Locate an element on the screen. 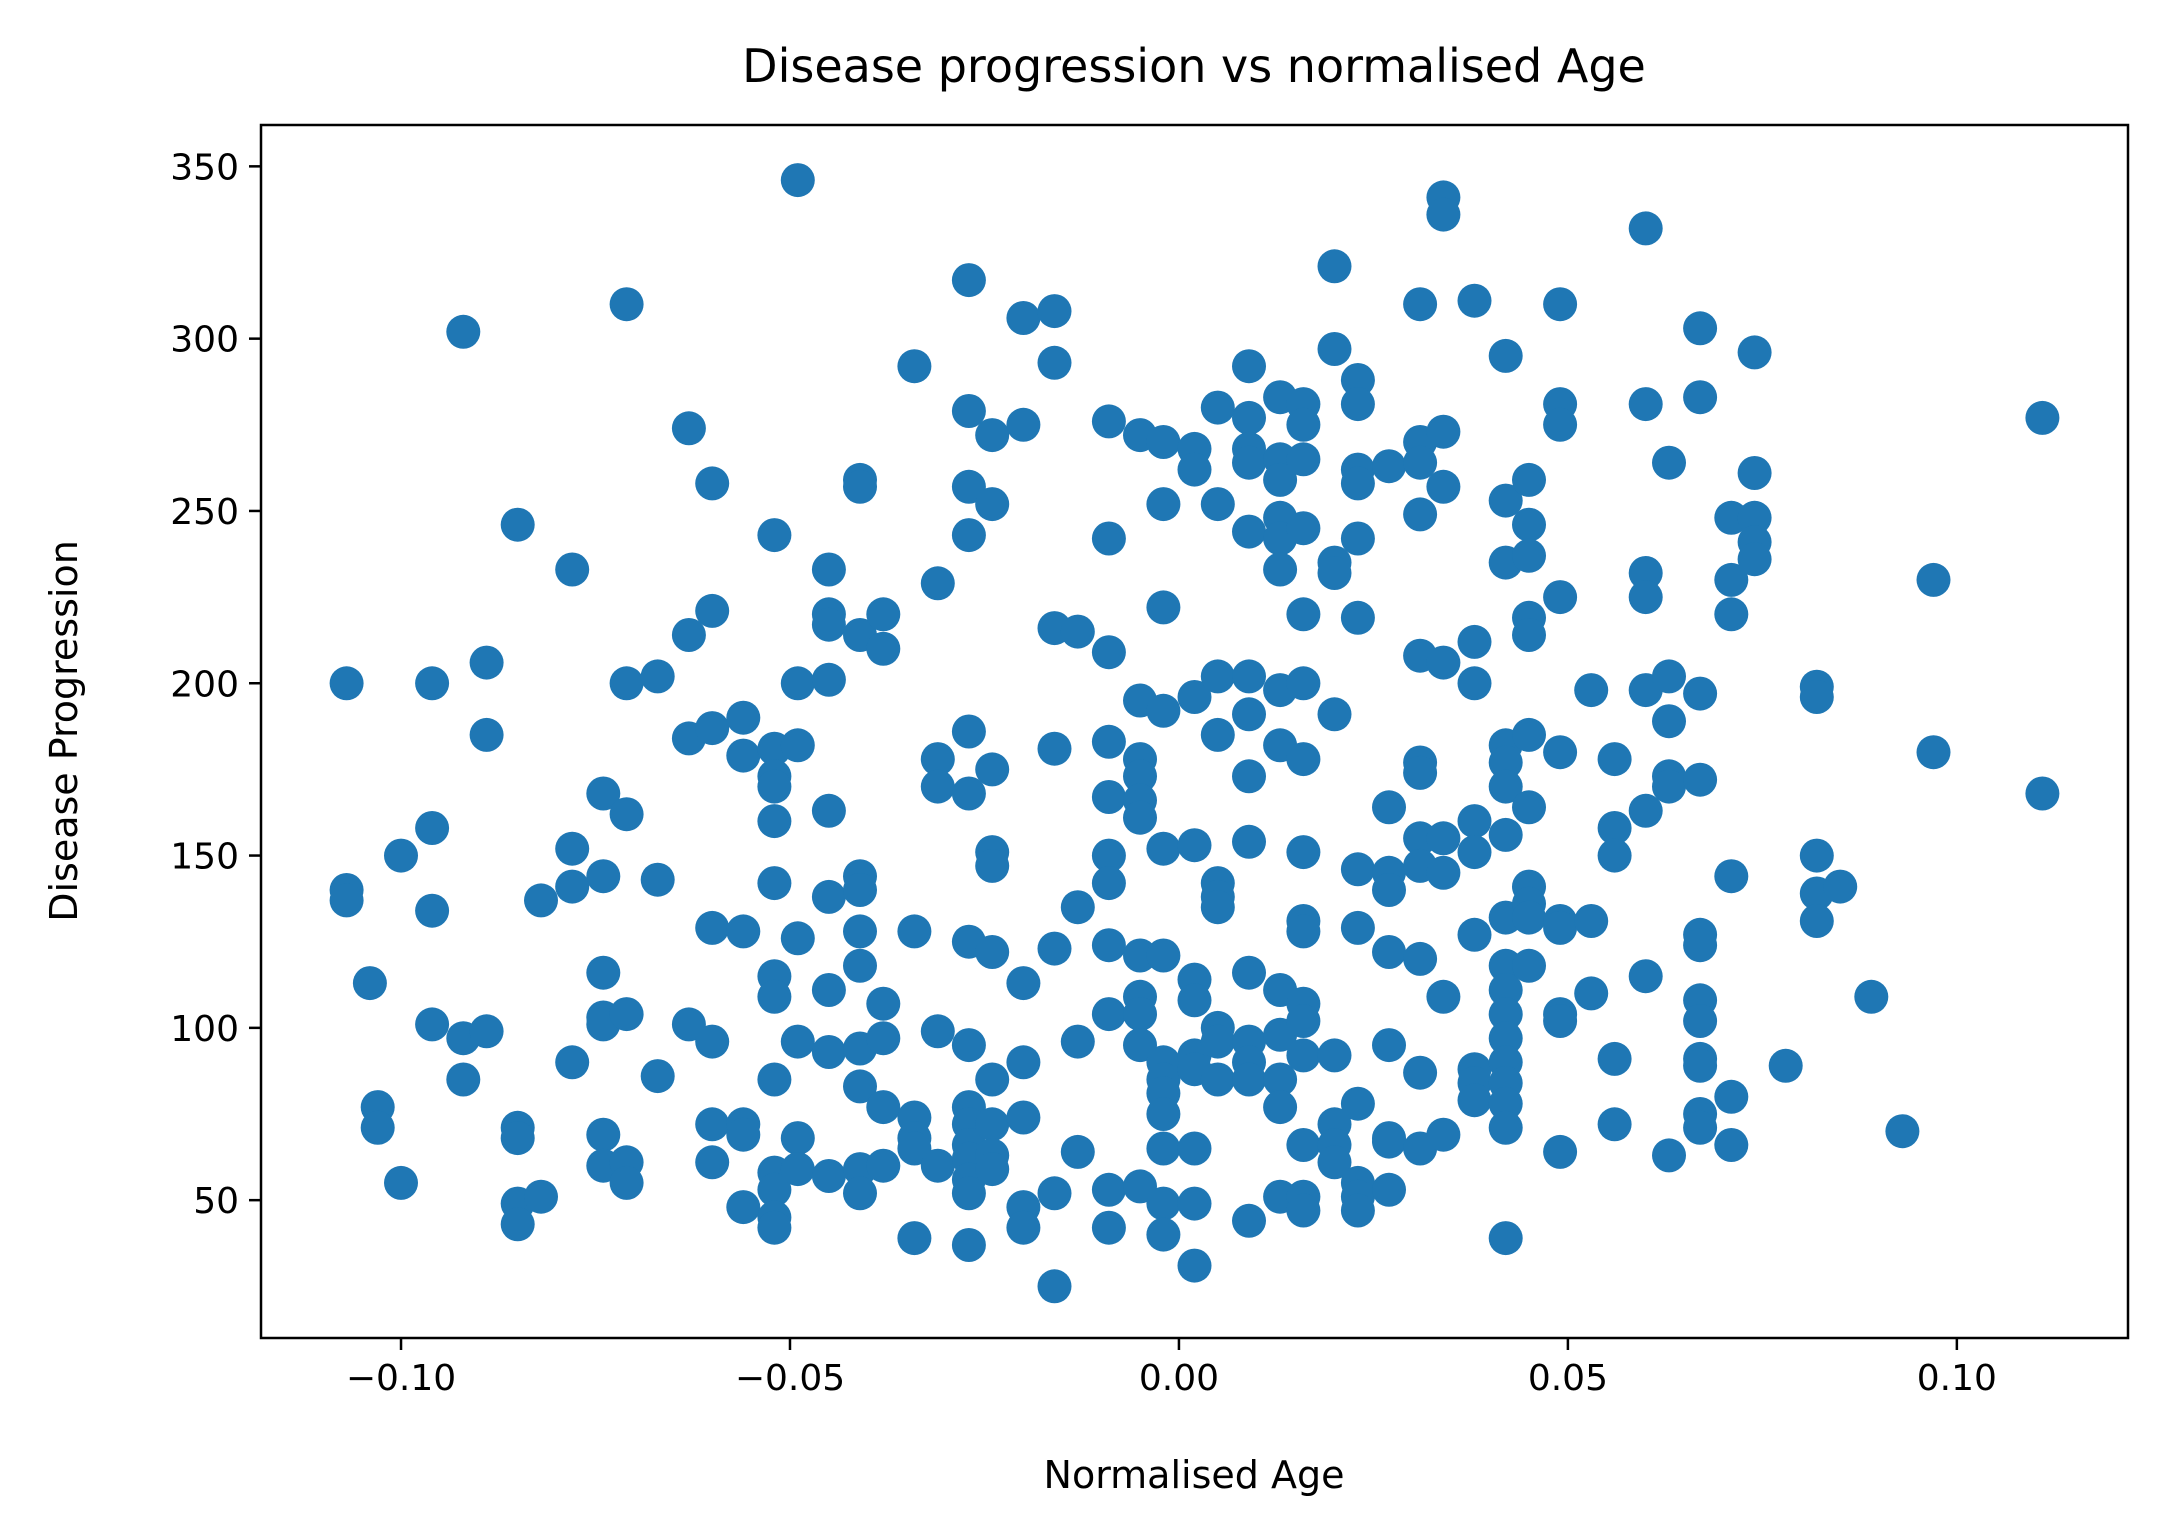  x-axis: −0.10 −0.05 0.00 0.05 0.10 is located at coordinates (1171, 1368).